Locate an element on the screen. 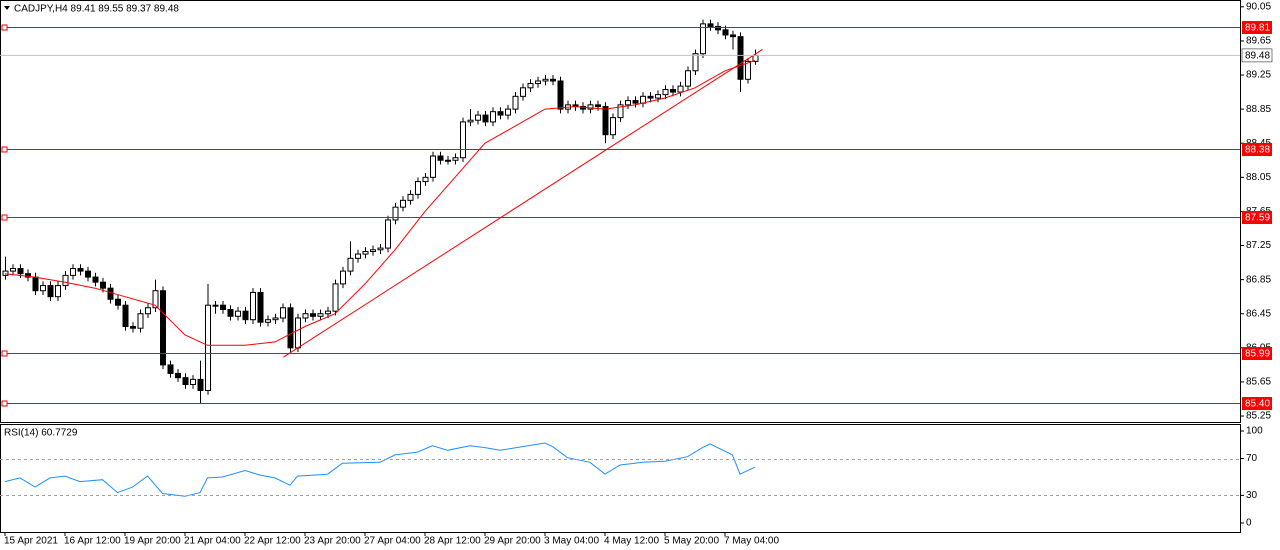  y-tick-label: 89.25 is located at coordinates (1258, 75).